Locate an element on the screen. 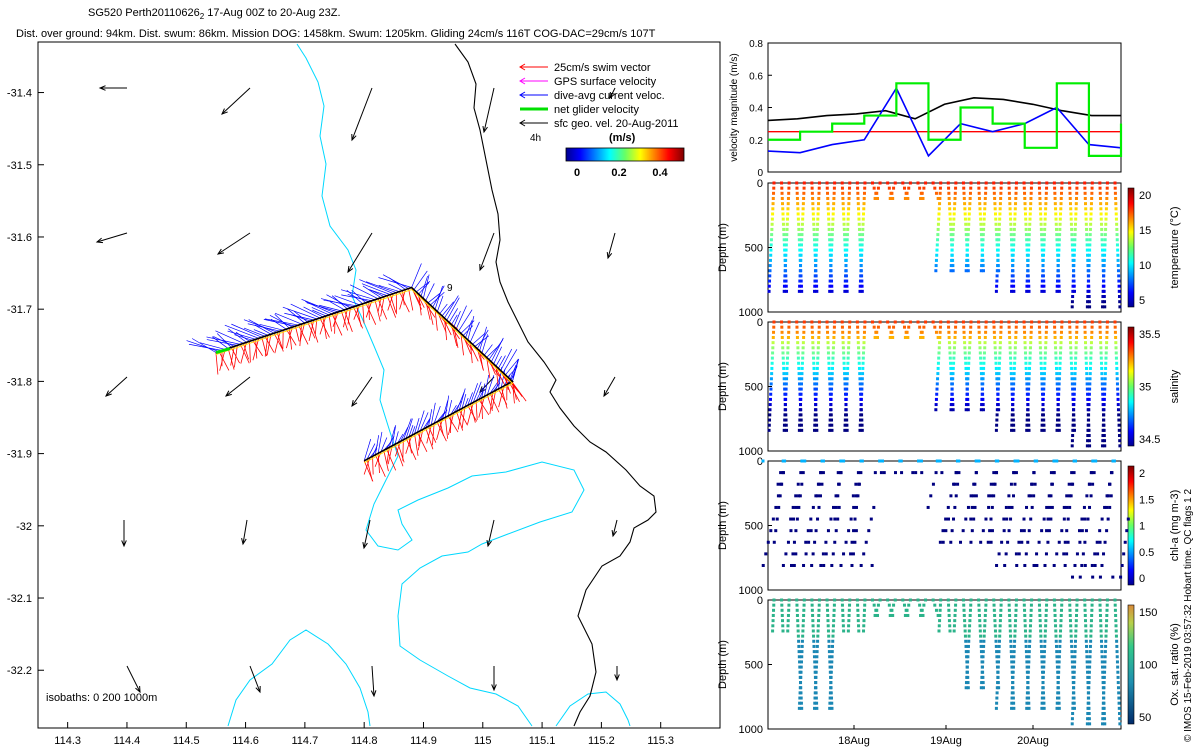 This screenshot has width=1200, height=750. map-y-tick-label: -31.4 is located at coordinates (19, 94).